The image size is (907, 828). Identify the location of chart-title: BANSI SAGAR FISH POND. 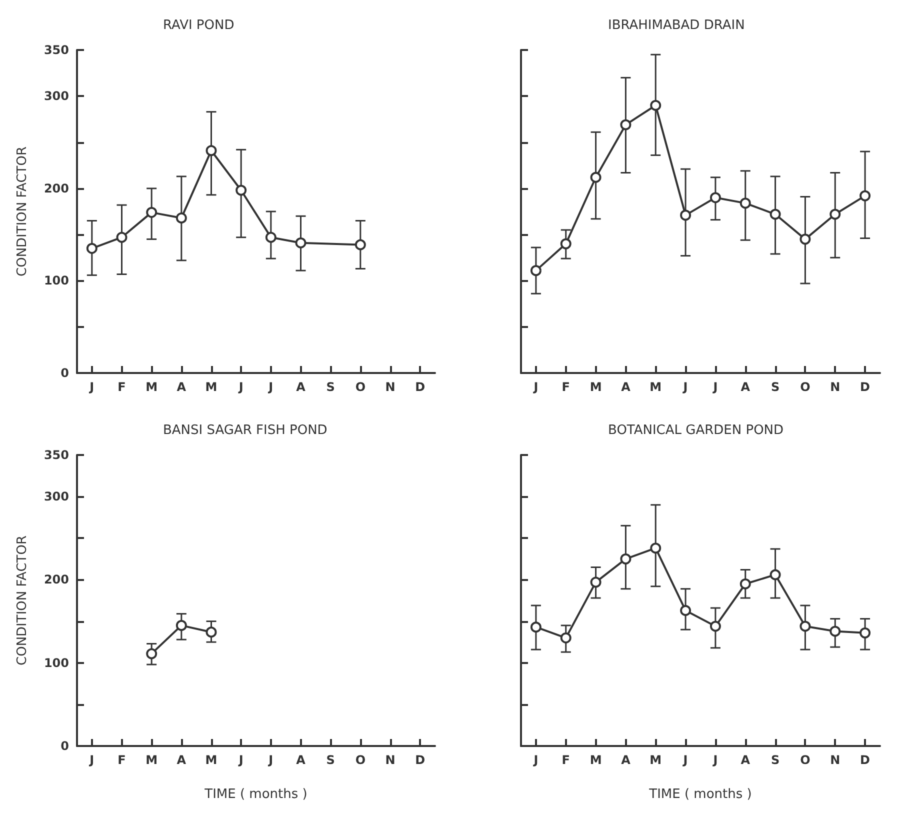
(245, 430).